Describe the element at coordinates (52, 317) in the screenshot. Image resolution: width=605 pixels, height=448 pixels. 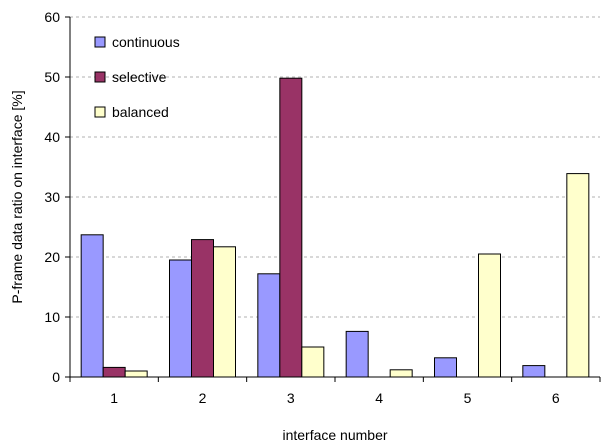
I see `y-tick-label: 10` at that location.